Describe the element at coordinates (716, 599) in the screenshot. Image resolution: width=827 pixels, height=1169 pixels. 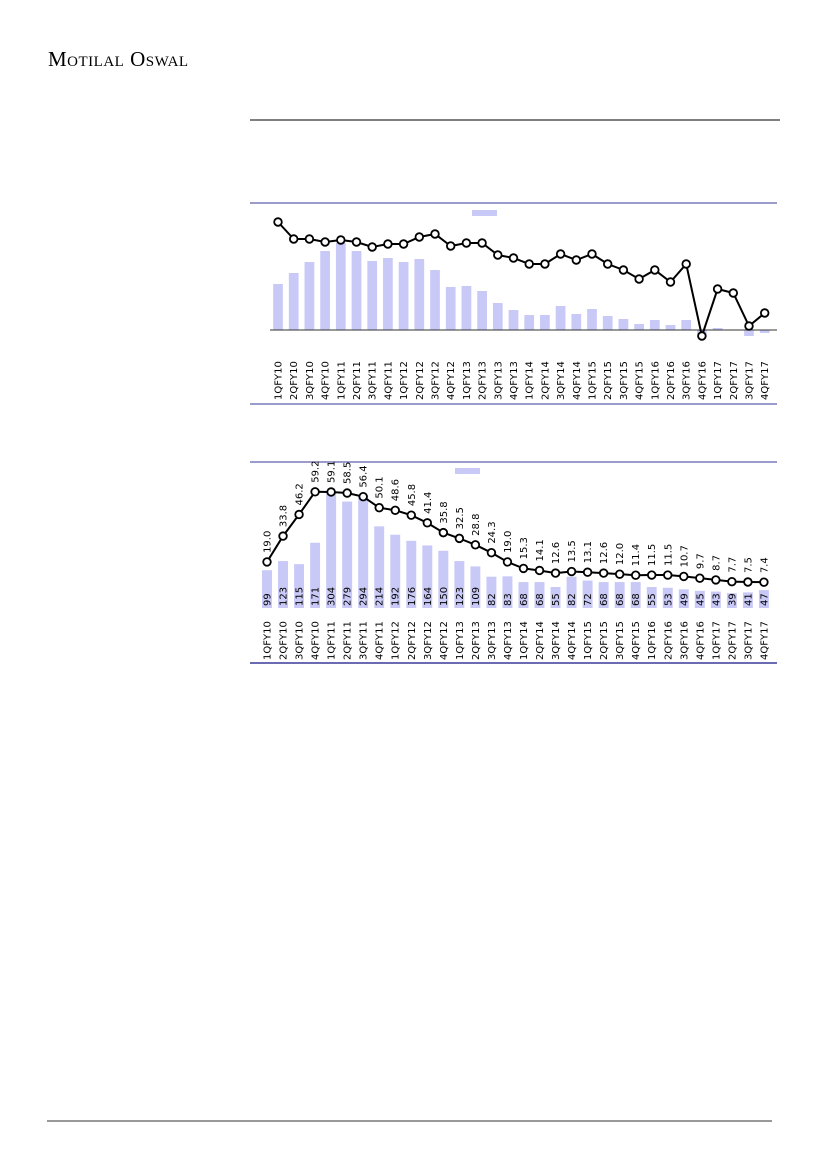
I see `bar-label: 43` at that location.